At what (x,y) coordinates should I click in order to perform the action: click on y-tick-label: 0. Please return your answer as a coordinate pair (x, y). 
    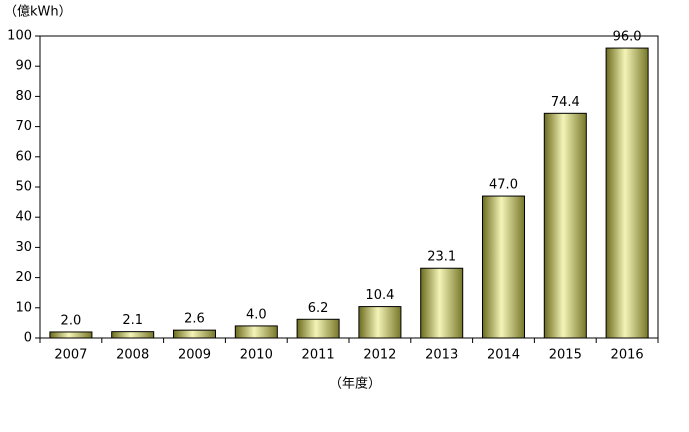
    Looking at the image, I should click on (28, 338).